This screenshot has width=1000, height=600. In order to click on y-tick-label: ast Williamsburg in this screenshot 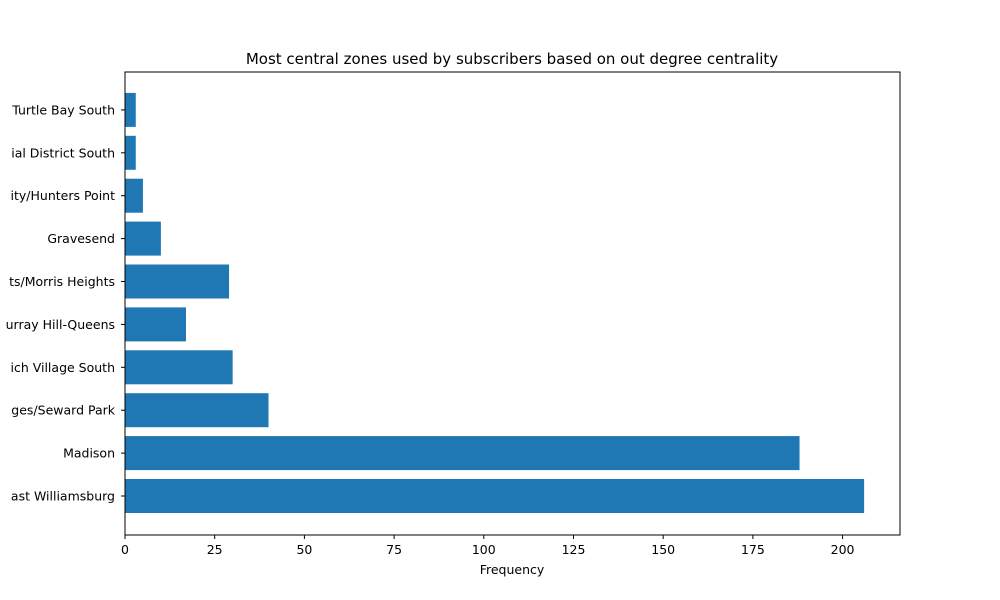, I will do `click(63, 496)`.